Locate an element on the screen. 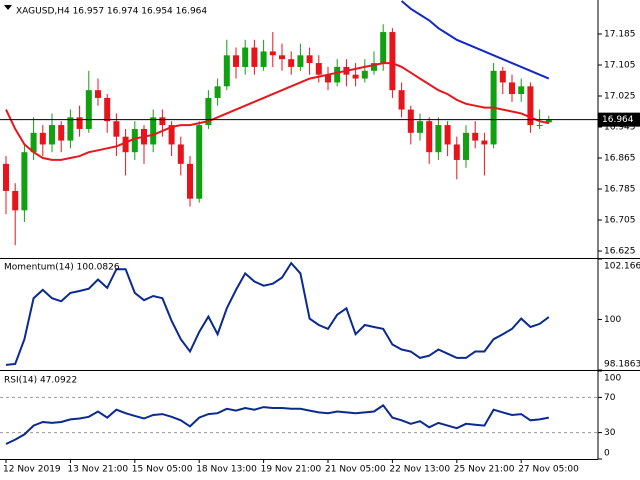 The image size is (640, 480). panel-title: Momentum(14) 100.0826 is located at coordinates (62, 268).